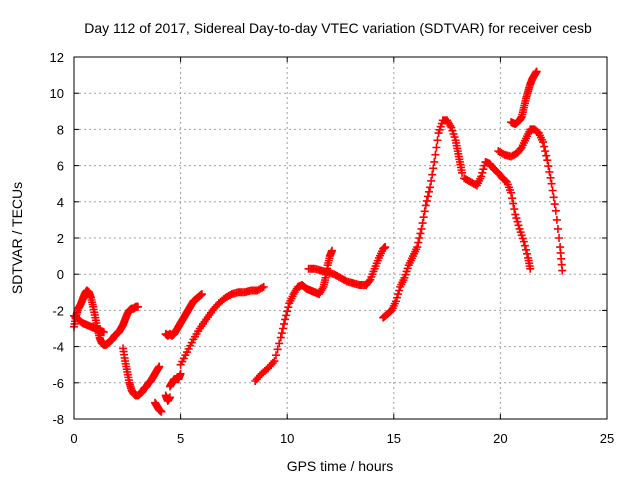 This screenshot has height=480, width=640. Describe the element at coordinates (58, 310) in the screenshot. I see `y-tick-label: -2` at that location.